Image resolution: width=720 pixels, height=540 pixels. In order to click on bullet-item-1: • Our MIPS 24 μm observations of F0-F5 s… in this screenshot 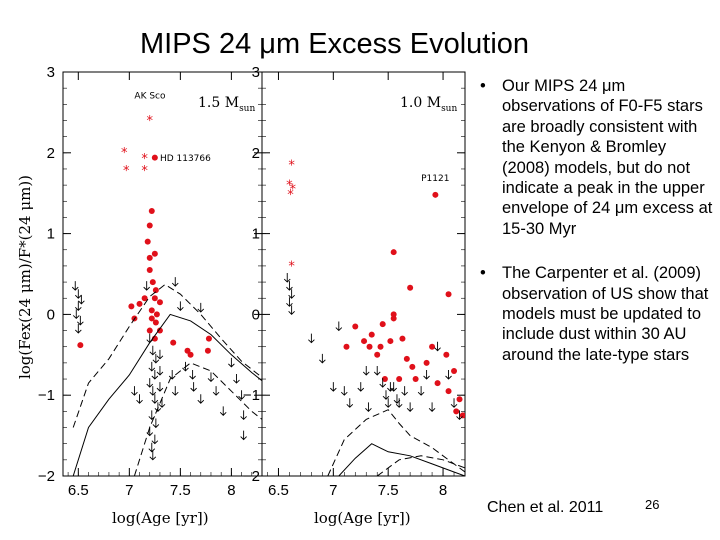, I will do `click(598, 157)`.